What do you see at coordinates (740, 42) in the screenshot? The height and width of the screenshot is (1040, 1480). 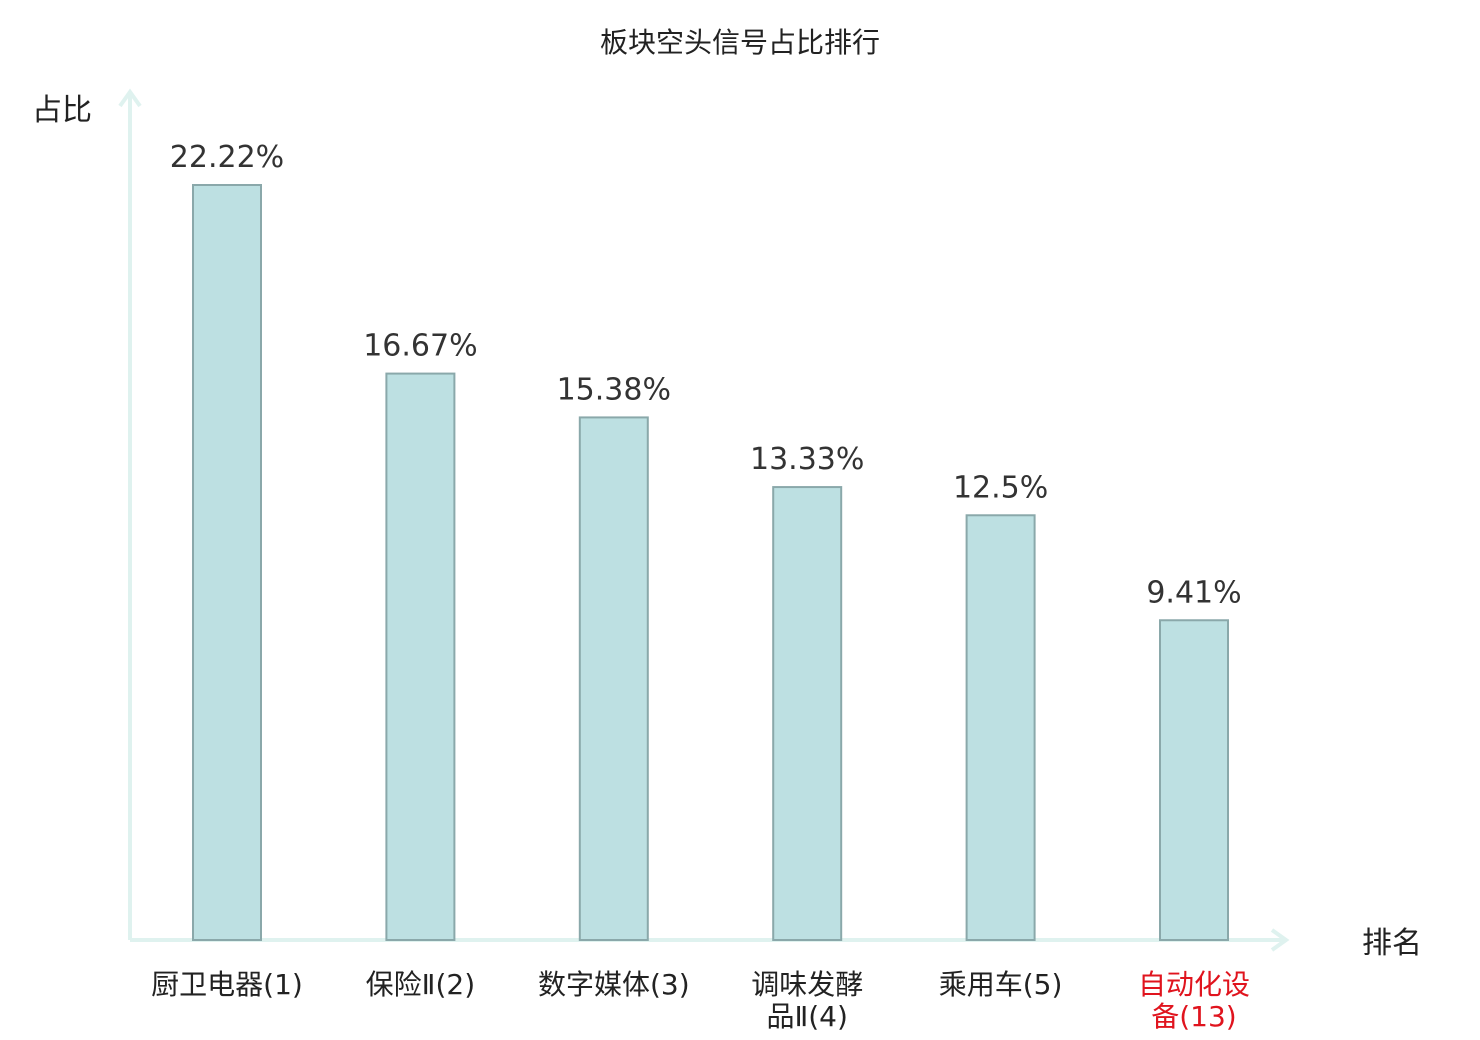 I see `chart-title: 板块空头信号占比排行` at bounding box center [740, 42].